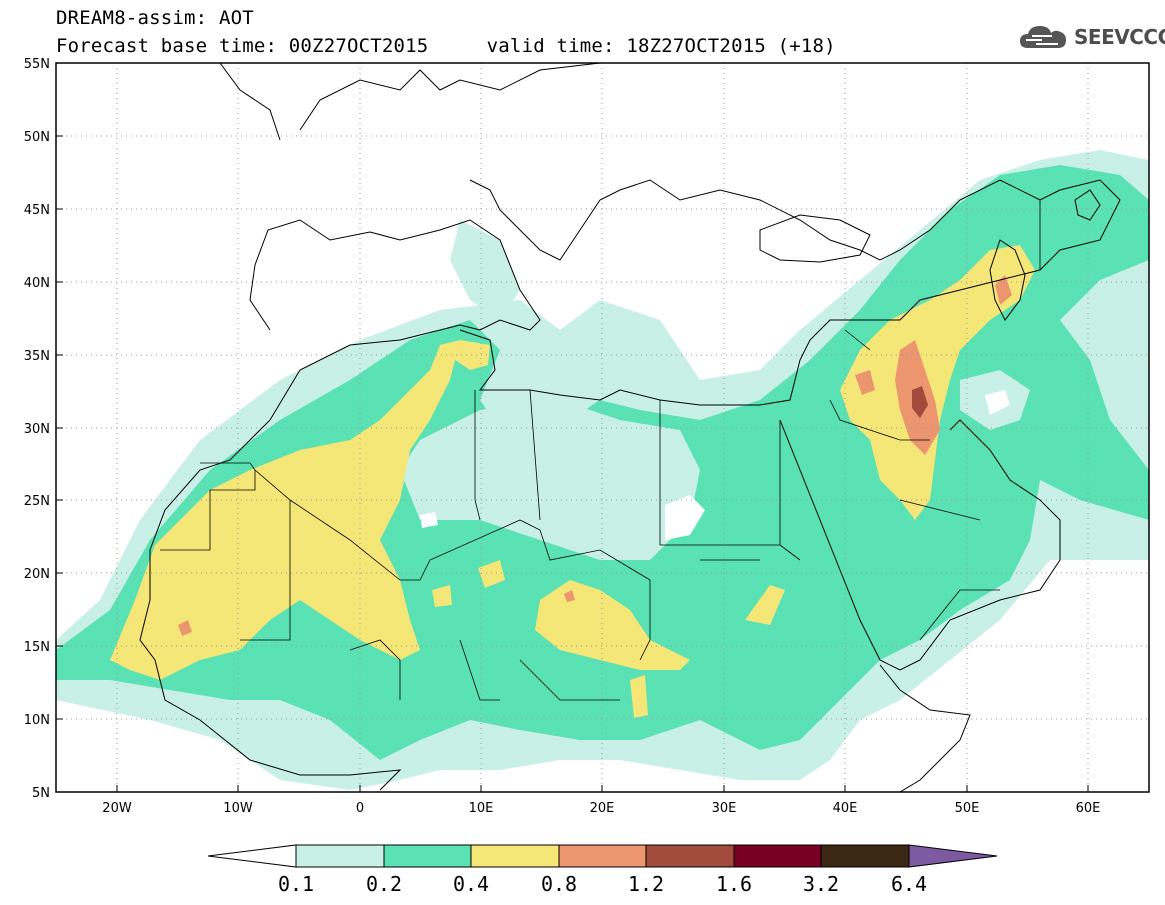  I want to click on aot-band-vhigh-sen, so click(185, 628).